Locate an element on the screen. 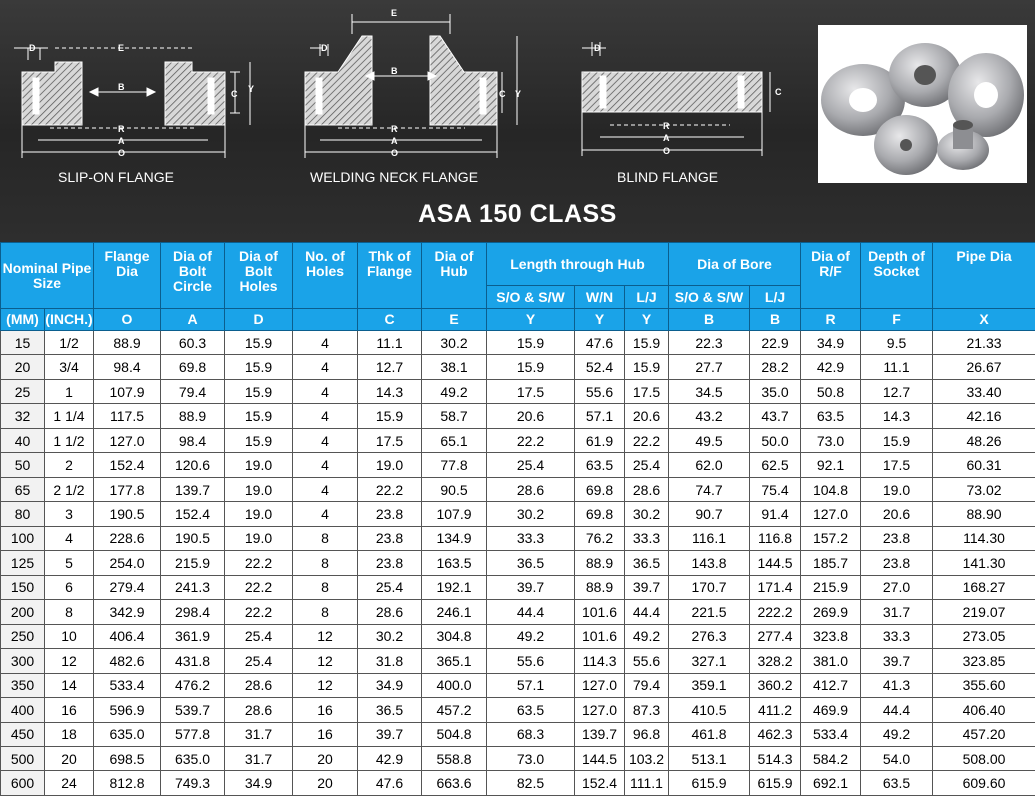 The height and width of the screenshot is (796, 1035). table-cell: 39.7 is located at coordinates (389, 734).